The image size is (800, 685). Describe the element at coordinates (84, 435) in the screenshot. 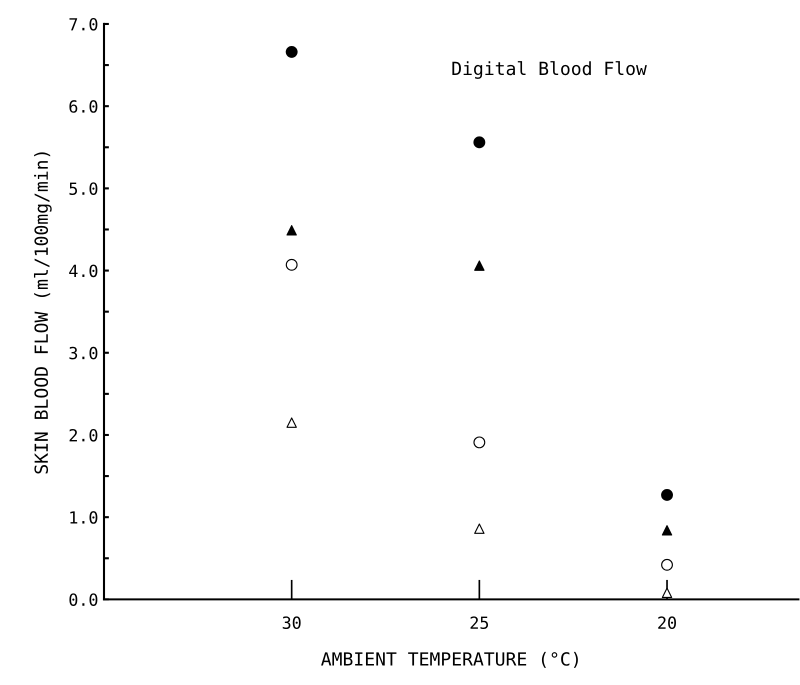

I see `y-tick-label: 2.0` at that location.